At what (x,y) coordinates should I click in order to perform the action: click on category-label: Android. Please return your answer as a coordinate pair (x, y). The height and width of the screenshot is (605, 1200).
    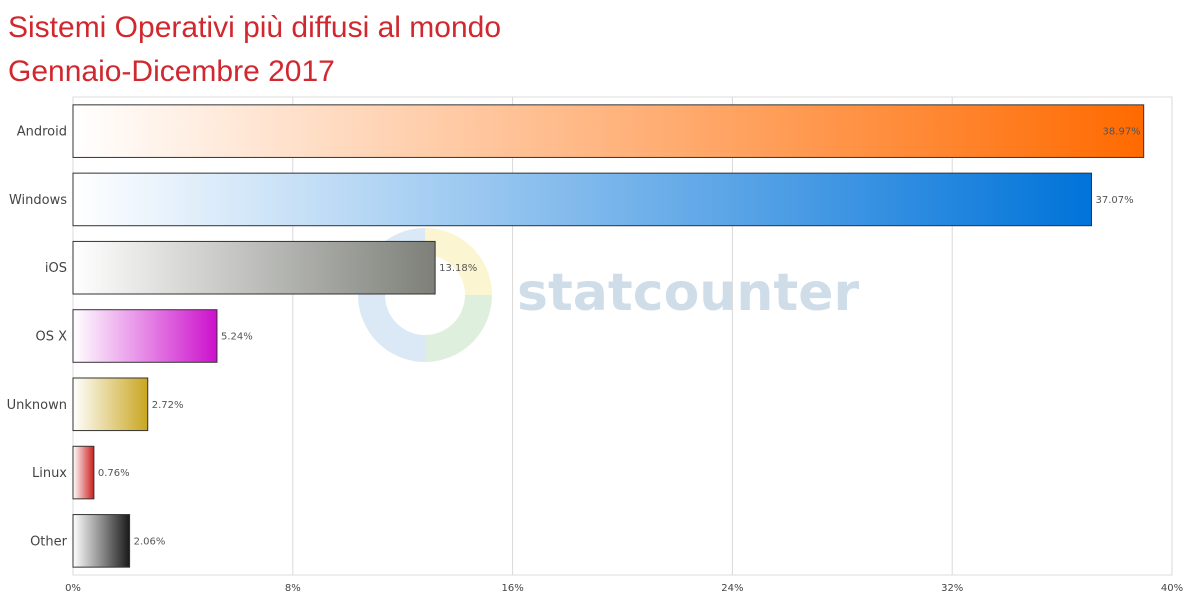
    Looking at the image, I should click on (42, 132).